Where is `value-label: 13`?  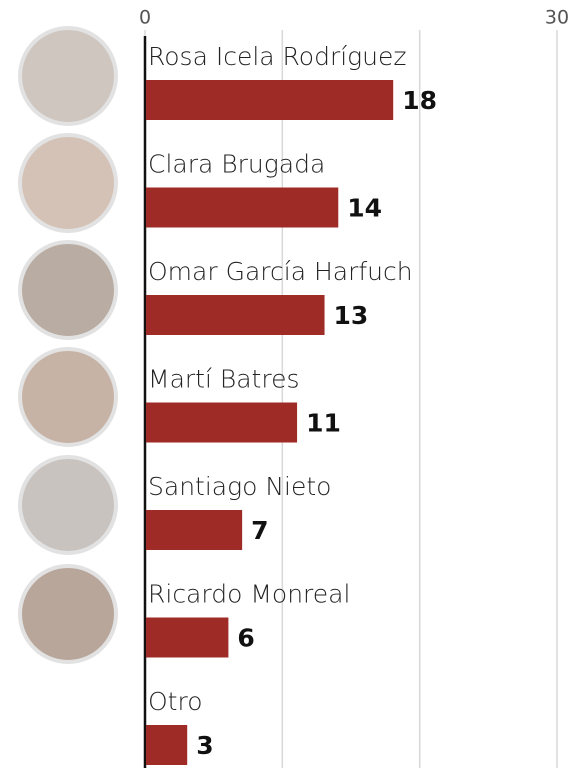 value-label: 13 is located at coordinates (351, 315).